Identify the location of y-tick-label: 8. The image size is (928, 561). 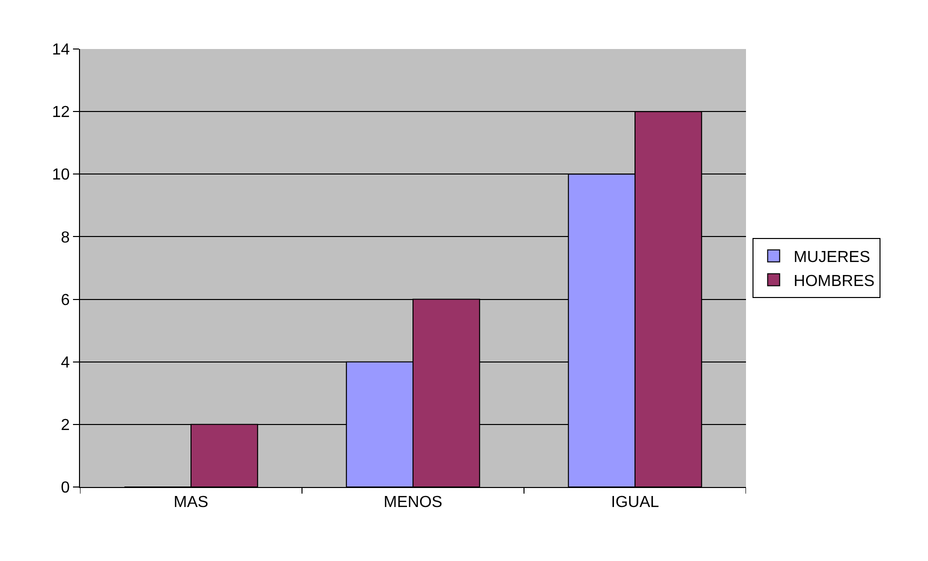
(65, 237).